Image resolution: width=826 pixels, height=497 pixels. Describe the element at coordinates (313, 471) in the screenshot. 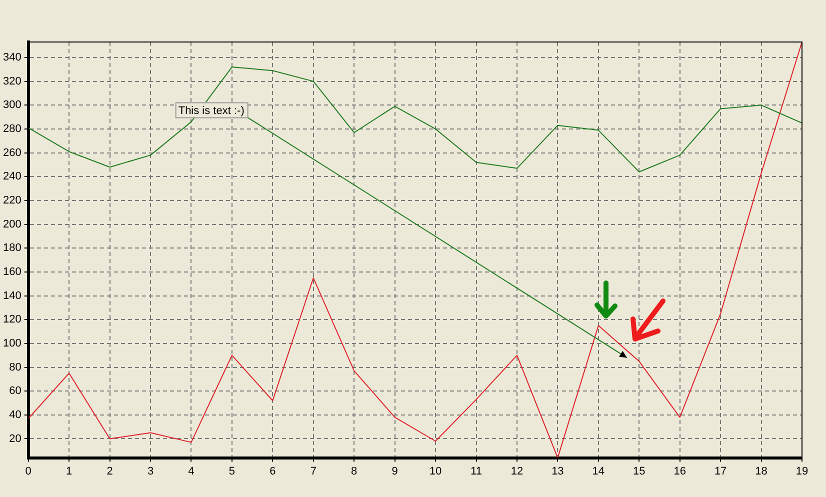

I see `x-tick-label: 7` at that location.